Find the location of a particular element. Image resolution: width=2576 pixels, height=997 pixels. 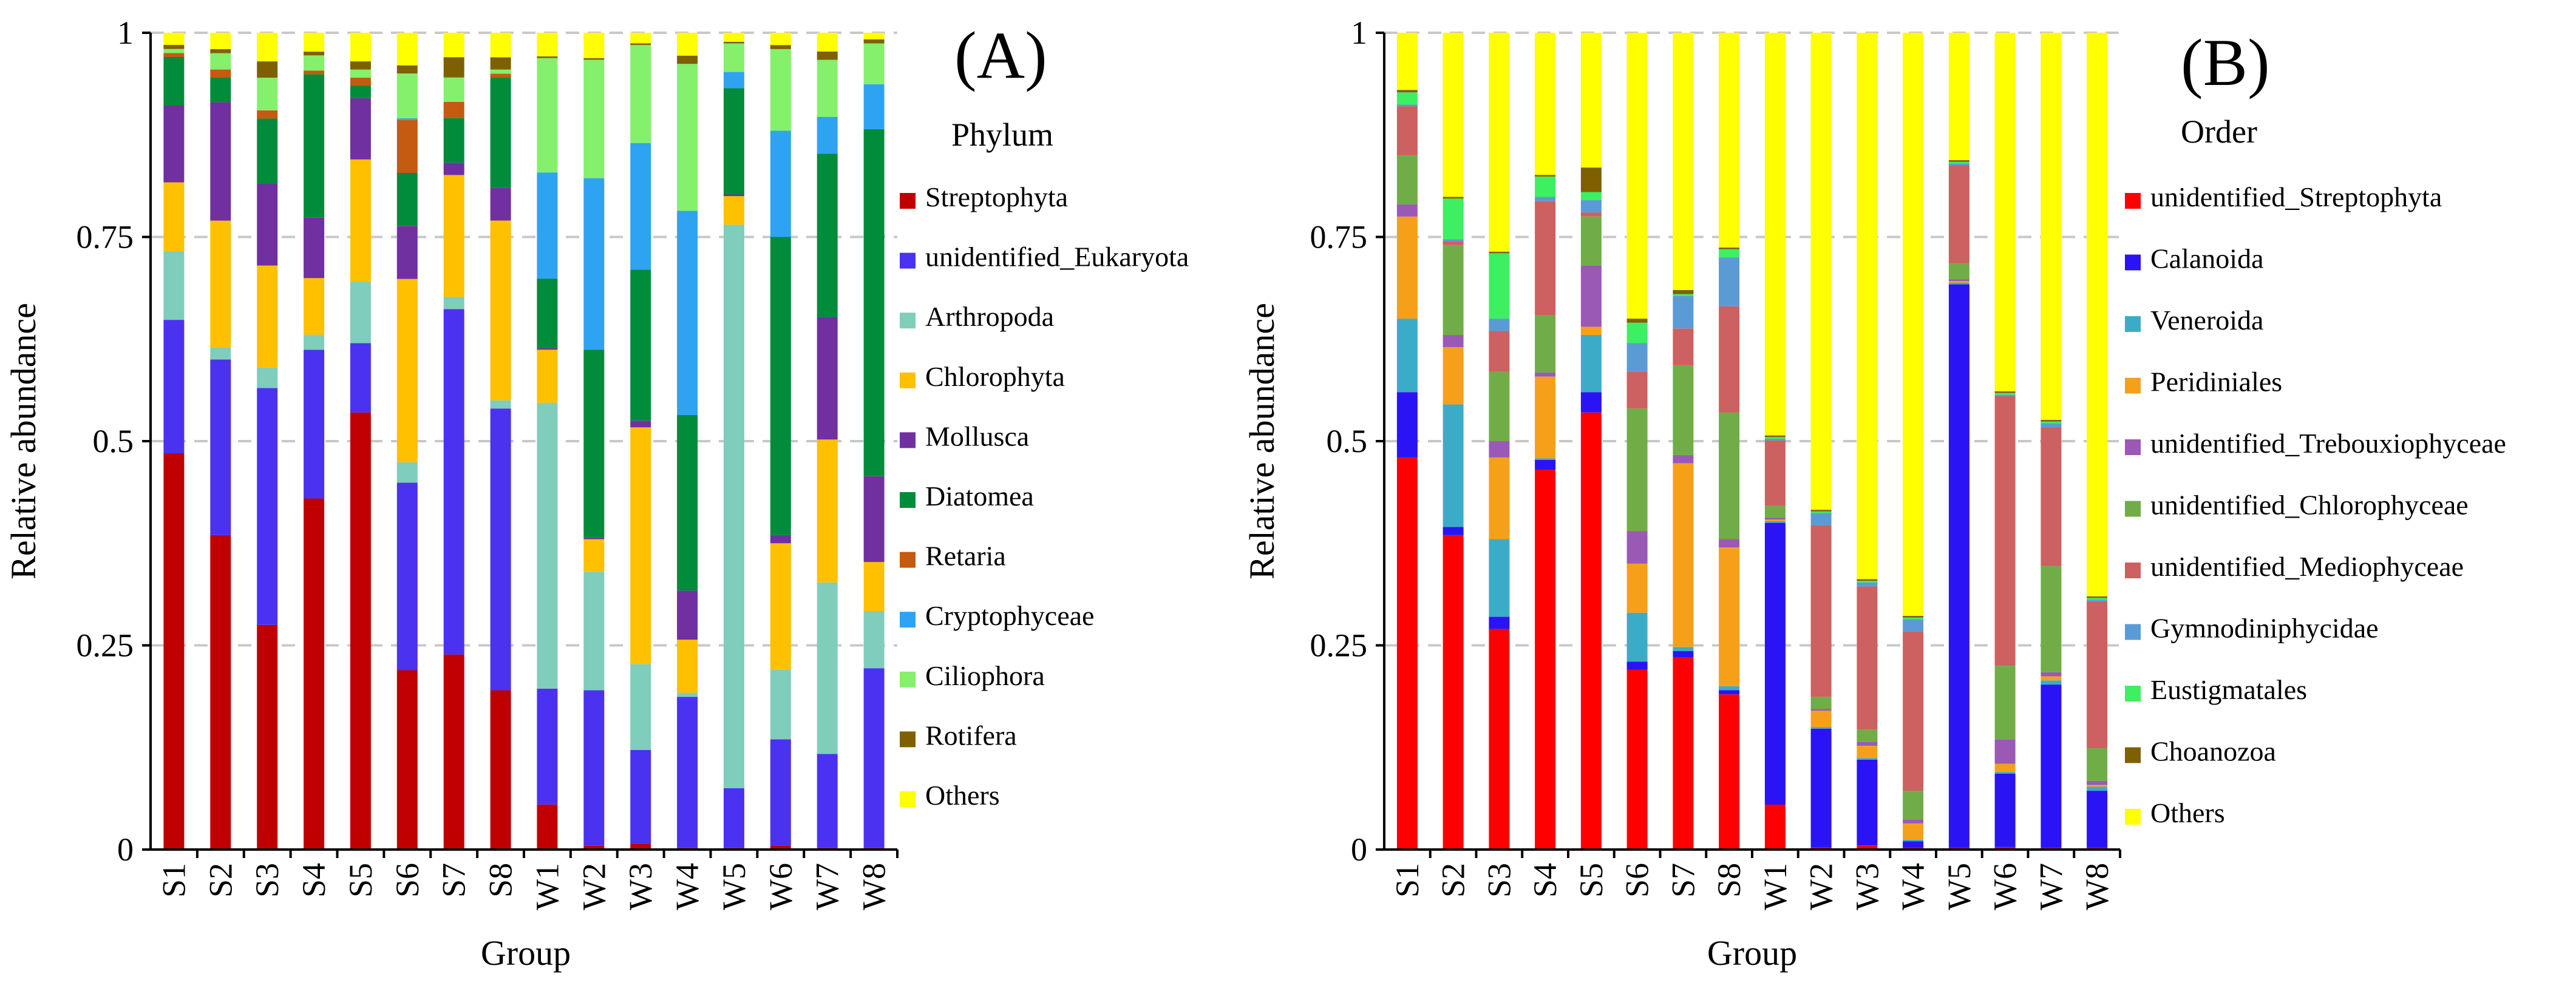

x-tick-label: S7 is located at coordinates (454, 880).